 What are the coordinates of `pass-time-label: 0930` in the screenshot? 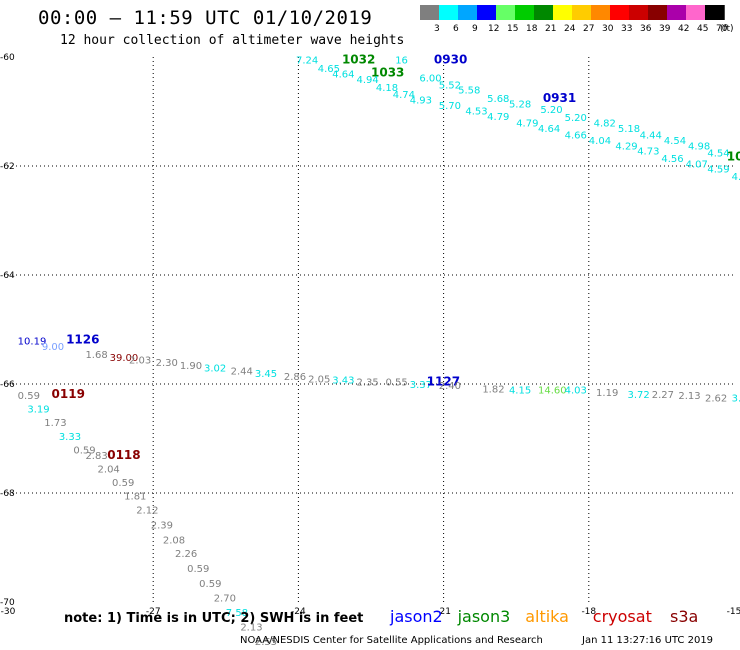 It's located at (450, 60).